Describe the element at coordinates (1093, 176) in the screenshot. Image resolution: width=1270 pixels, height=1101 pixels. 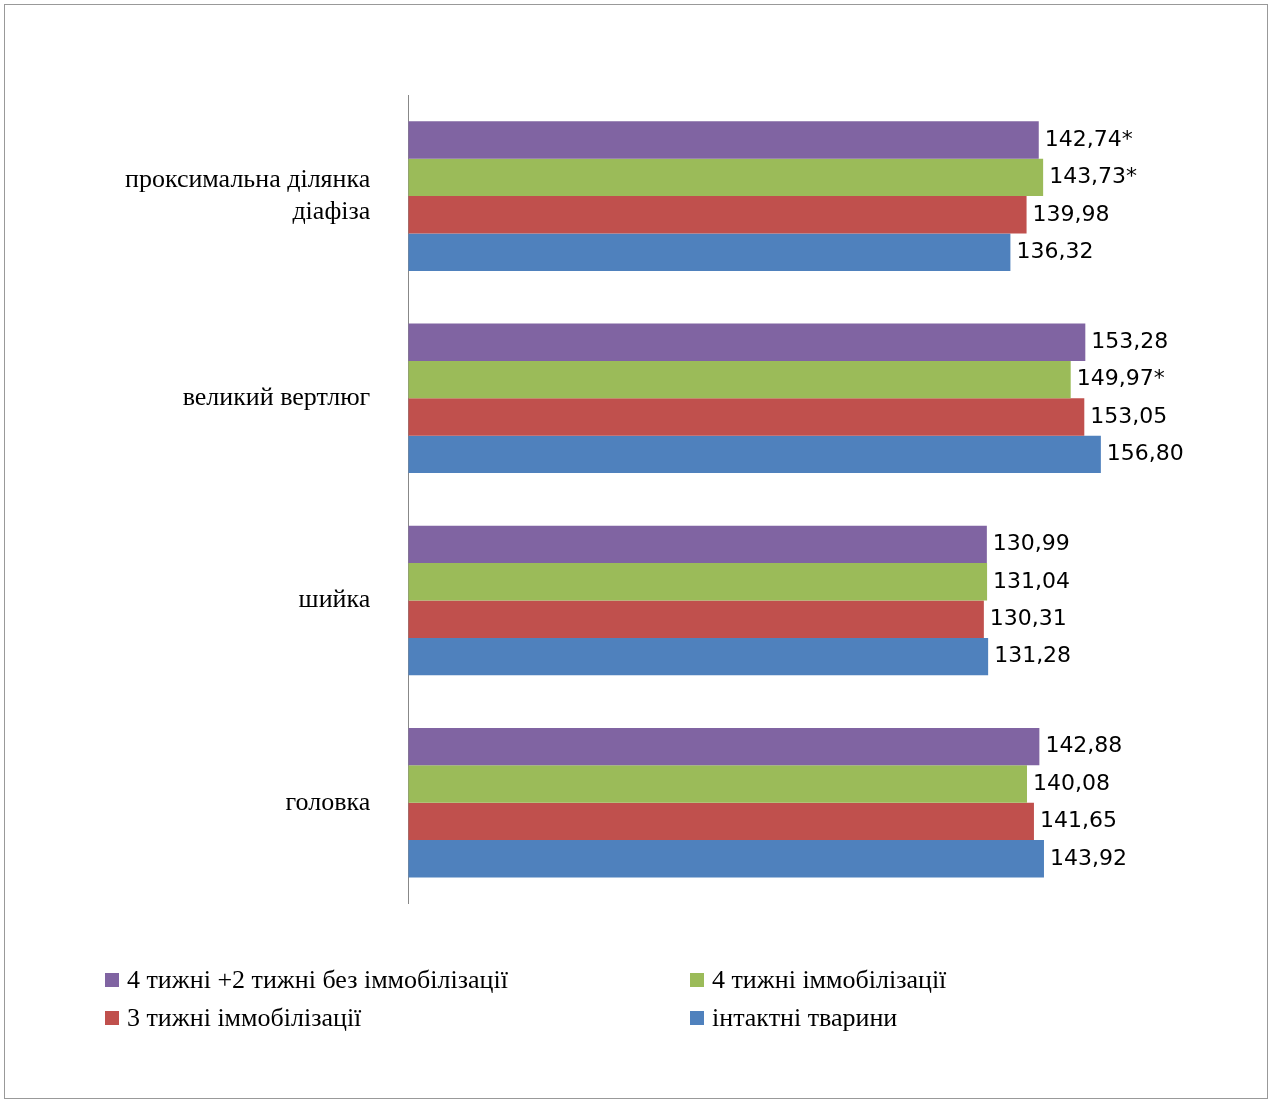
I see `data-label: 143,73*` at that location.